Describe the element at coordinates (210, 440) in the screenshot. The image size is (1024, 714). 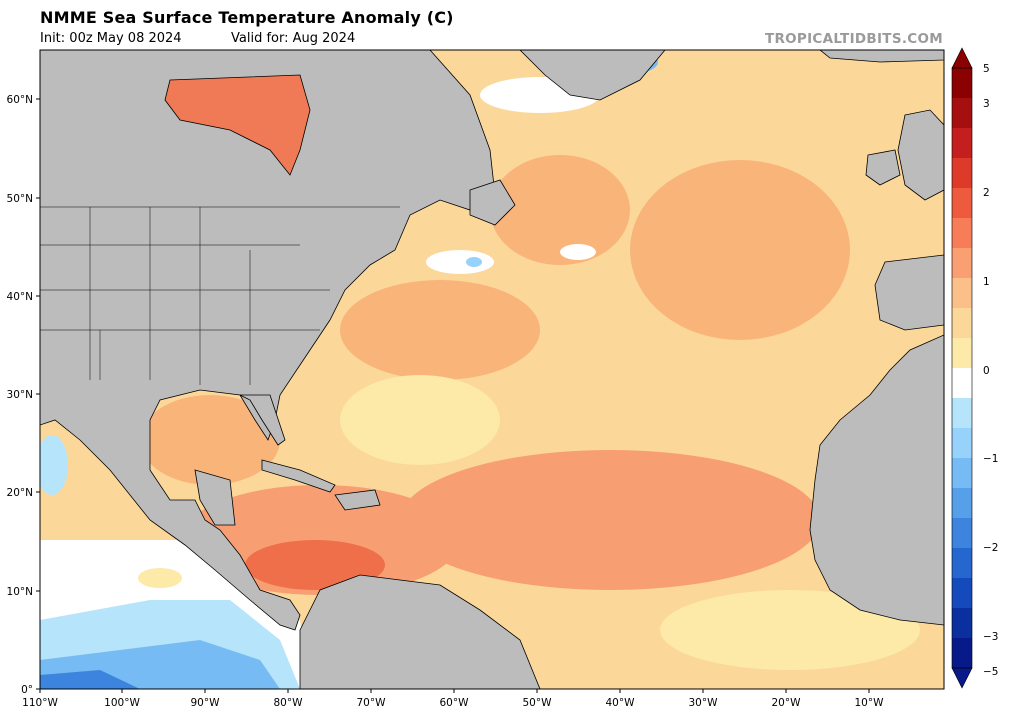
I see `warm-gulf` at that location.